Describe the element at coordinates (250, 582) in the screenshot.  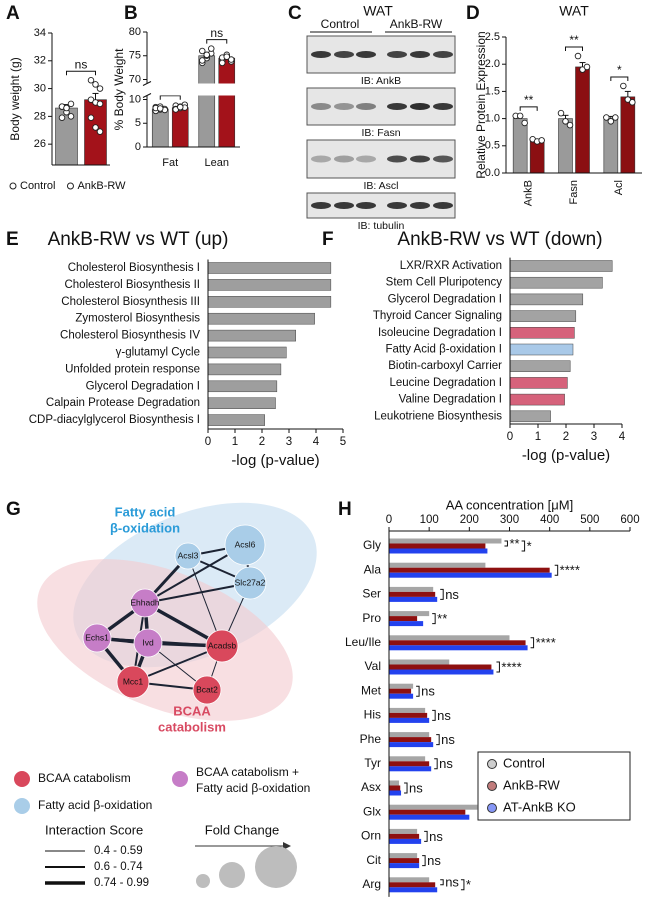
I see `node-label: Slc27a2` at that location.